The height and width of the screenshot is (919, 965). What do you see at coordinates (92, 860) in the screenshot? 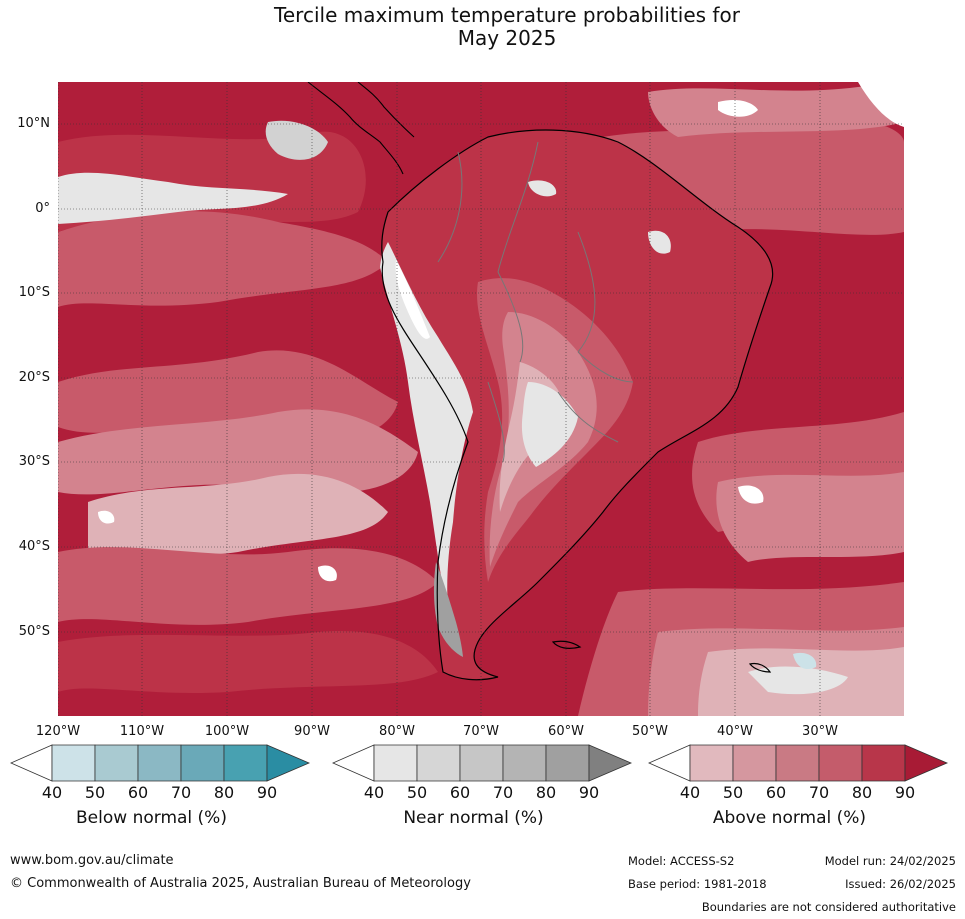
I see `website-link: www.bom.gov.au/climate` at bounding box center [92, 860].